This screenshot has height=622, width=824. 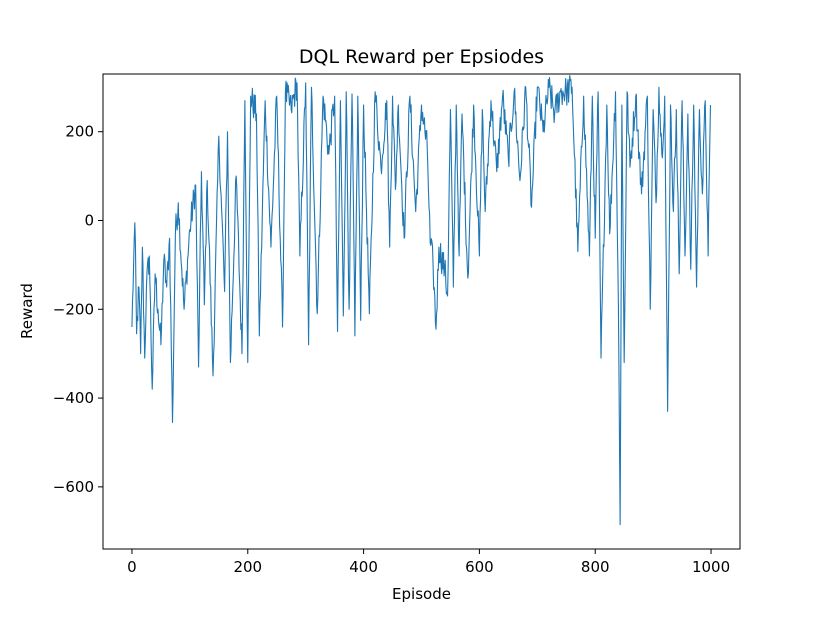 What do you see at coordinates (421, 594) in the screenshot?
I see `x-axis-label: Episode` at bounding box center [421, 594].